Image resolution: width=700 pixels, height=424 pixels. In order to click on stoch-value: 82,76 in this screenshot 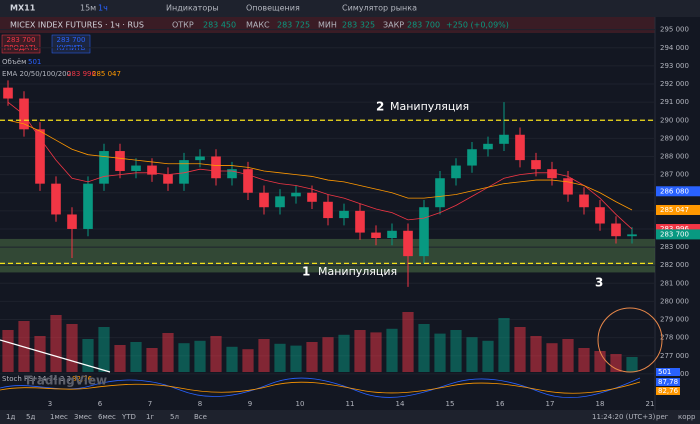, I will do `click(82, 379)`.